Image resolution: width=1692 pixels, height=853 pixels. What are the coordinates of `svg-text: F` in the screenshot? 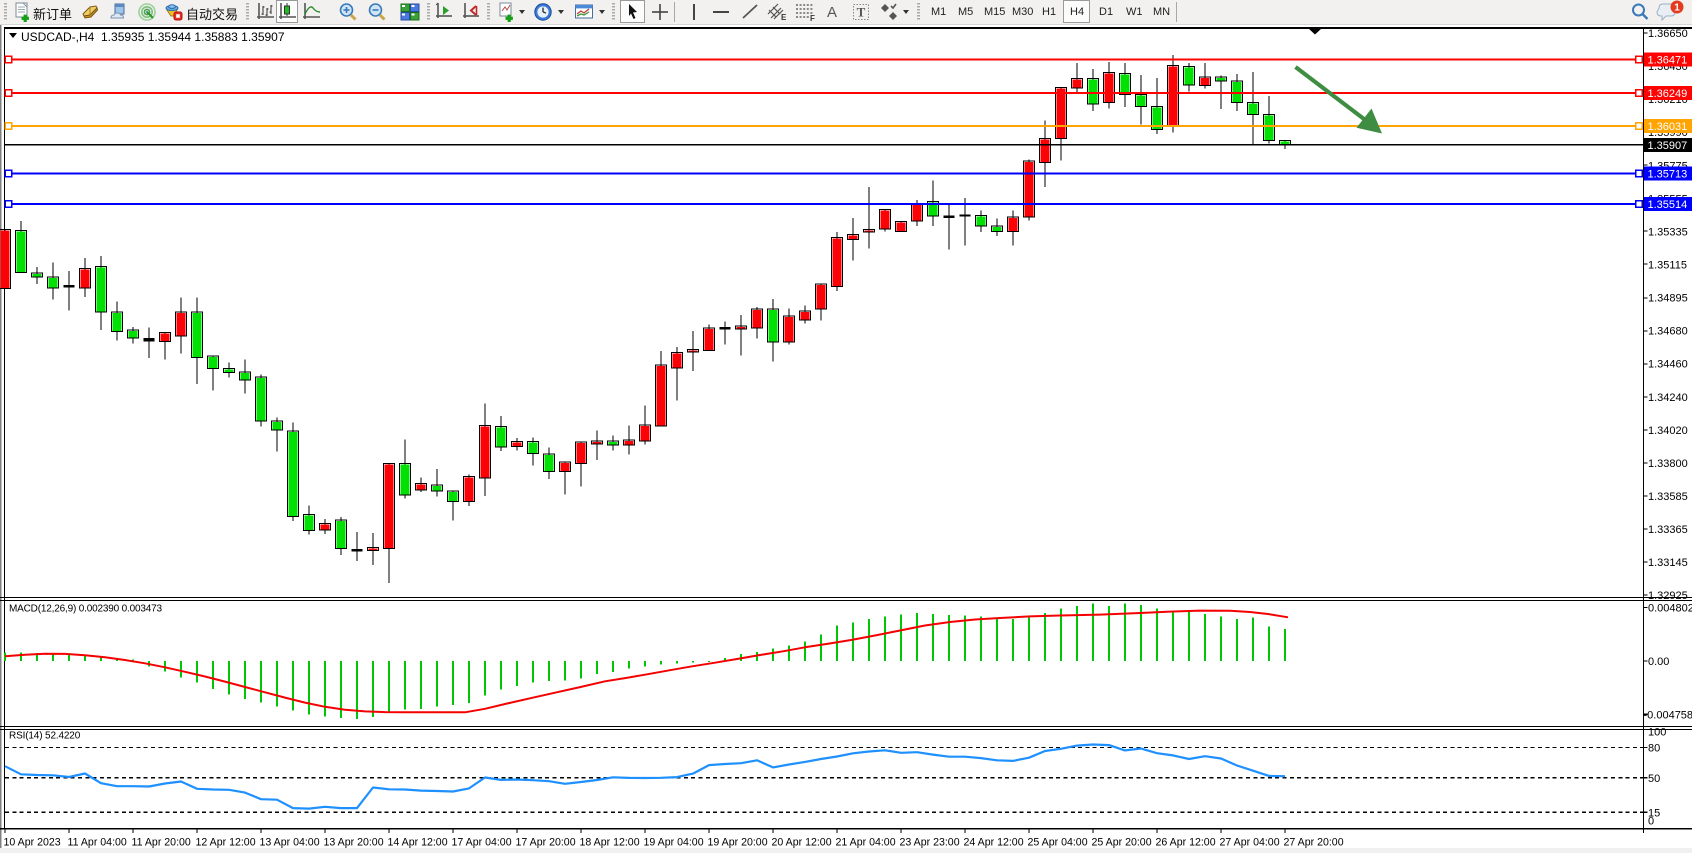 It's located at (812, 18).